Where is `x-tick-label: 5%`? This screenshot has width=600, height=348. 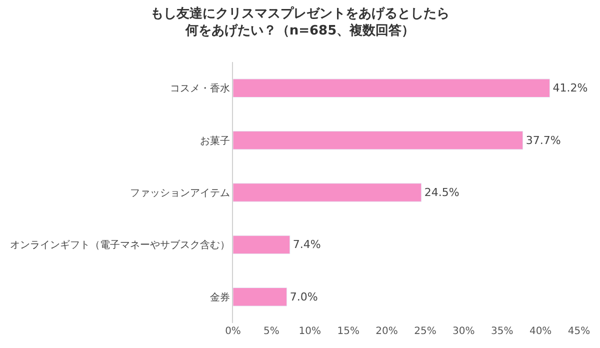 x-tick-label: 5% is located at coordinates (272, 331).